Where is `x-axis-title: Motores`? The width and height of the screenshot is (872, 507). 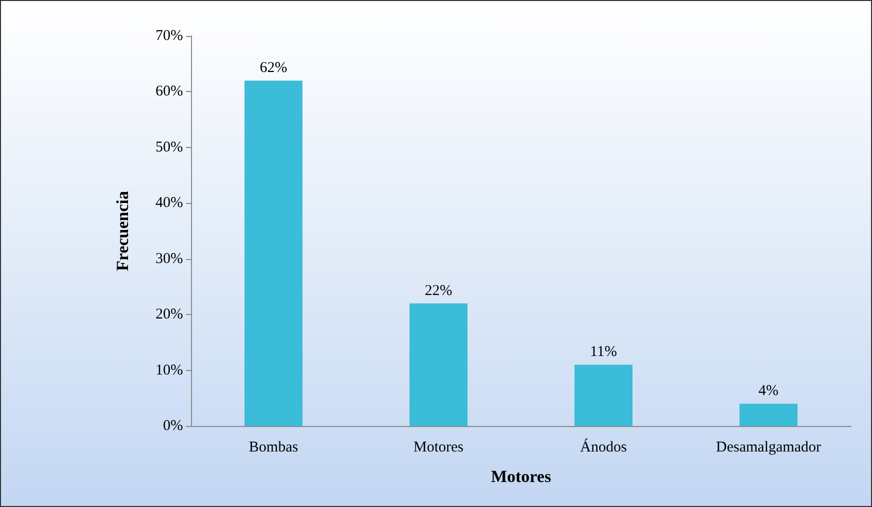 x-axis-title: Motores is located at coordinates (521, 476).